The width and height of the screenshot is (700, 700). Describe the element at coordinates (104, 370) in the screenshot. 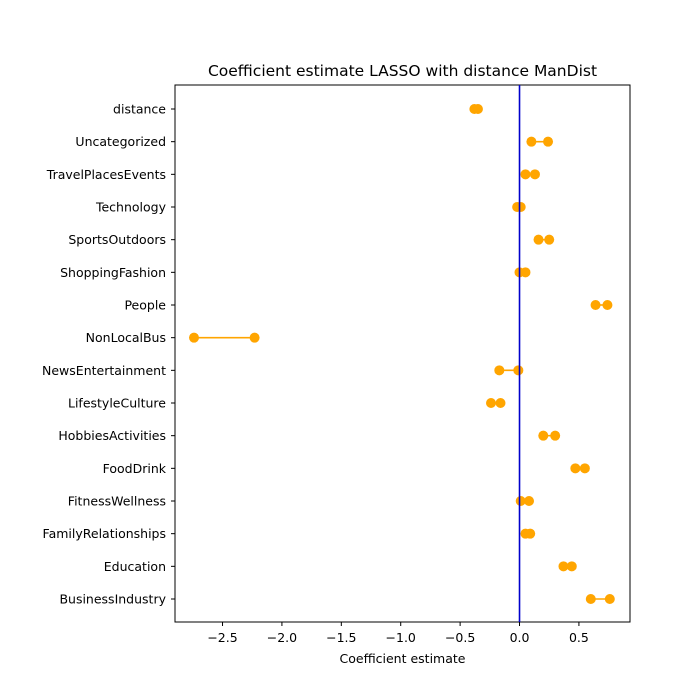

I see `y-tick-label: NewsEntertainment` at that location.